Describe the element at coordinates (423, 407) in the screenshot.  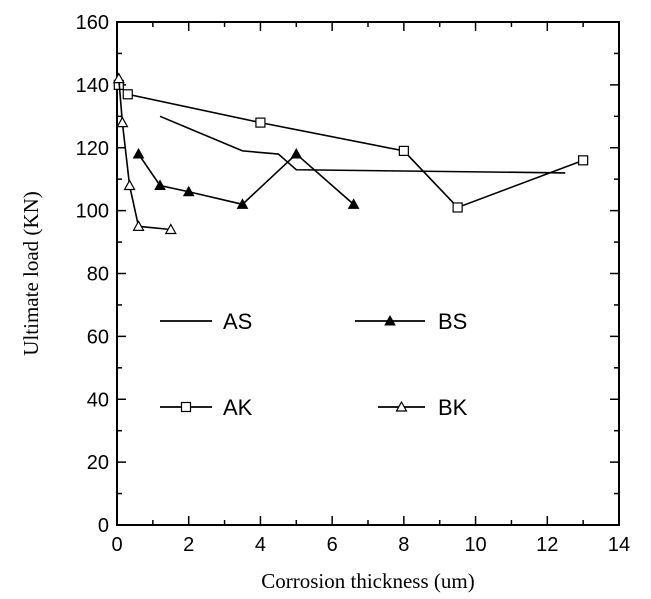
I see `legend-item-bk: BK` at that location.